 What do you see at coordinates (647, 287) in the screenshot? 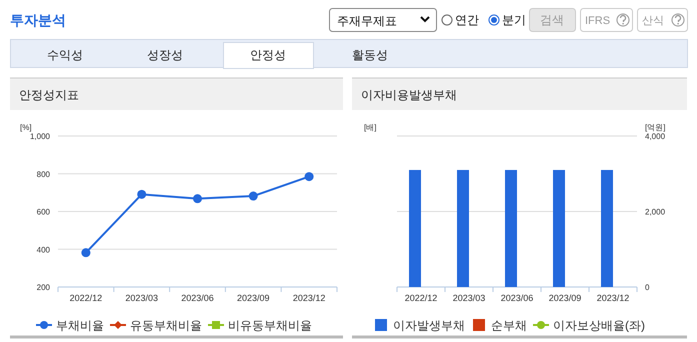
I see `y2-tick-label: 0` at bounding box center [647, 287].